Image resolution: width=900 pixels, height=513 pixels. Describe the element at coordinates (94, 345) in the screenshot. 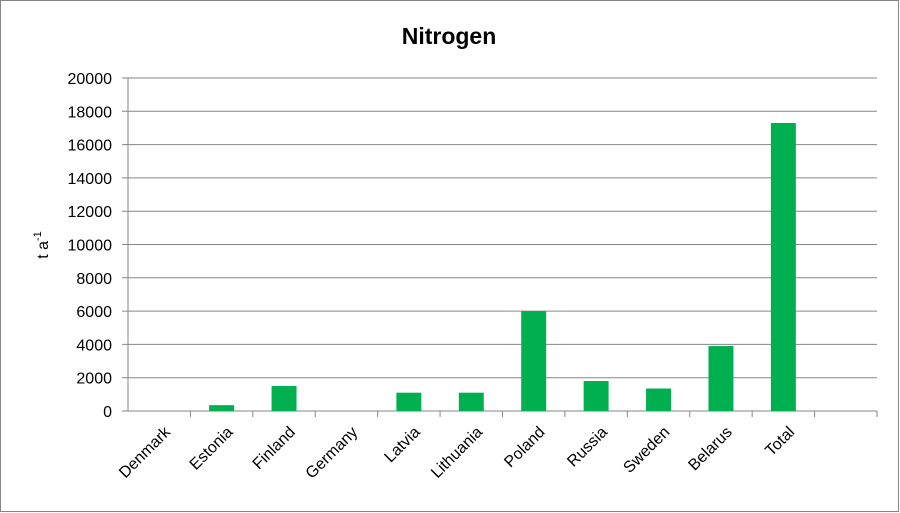

I see `y-tick-label: 4000` at that location.